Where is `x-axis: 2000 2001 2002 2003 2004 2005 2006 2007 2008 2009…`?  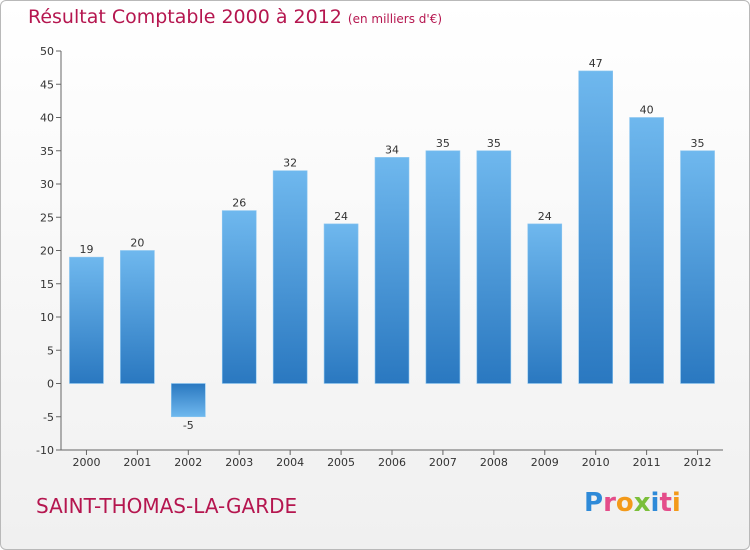
x-axis: 2000 2001 2002 2003 2004 2005 2006 2007 2008 2009… is located at coordinates (392, 459).